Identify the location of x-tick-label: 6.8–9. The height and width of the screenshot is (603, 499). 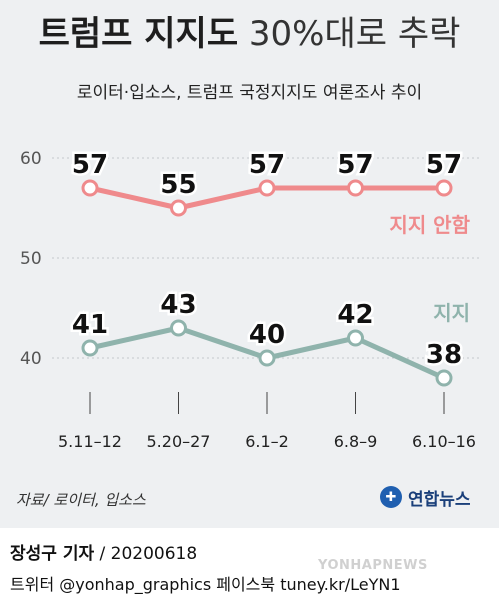
(356, 441).